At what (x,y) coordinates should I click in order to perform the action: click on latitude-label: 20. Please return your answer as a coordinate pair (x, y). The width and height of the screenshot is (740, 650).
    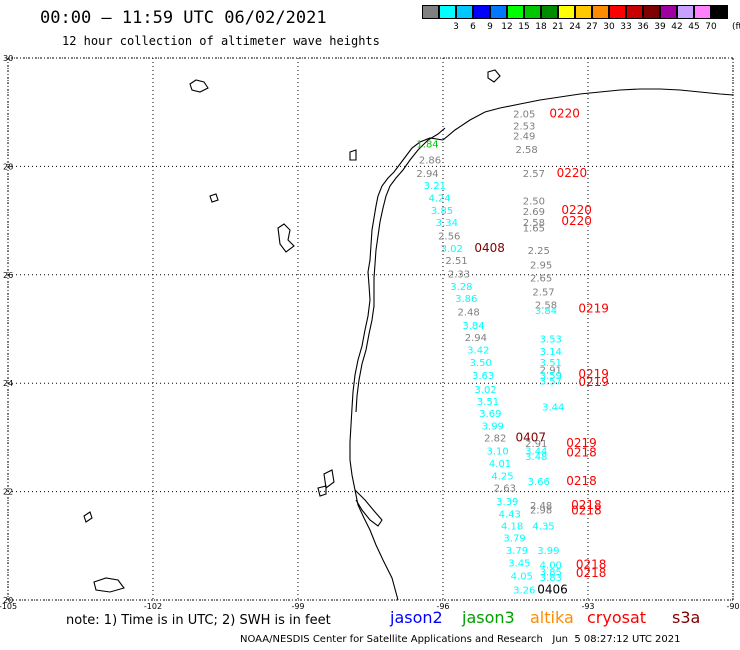
    Looking at the image, I should click on (8, 600).